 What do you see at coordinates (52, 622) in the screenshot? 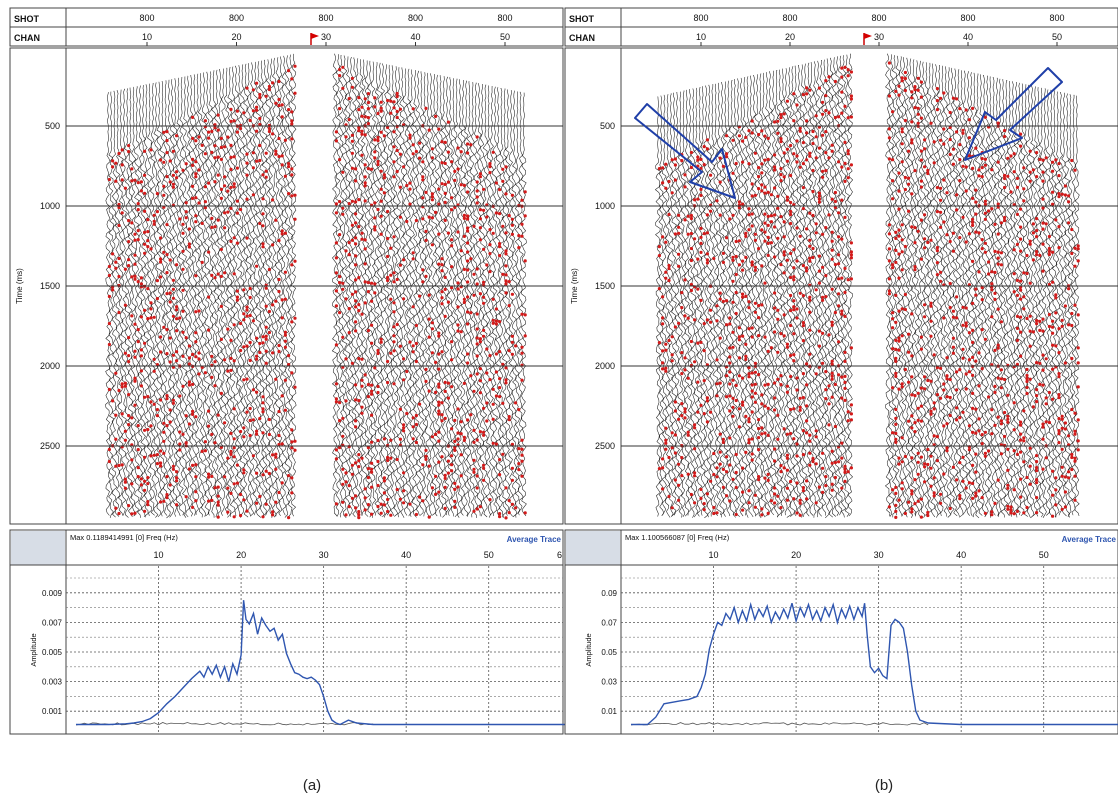
I see `amp-tick-label: 0.007` at bounding box center [52, 622].